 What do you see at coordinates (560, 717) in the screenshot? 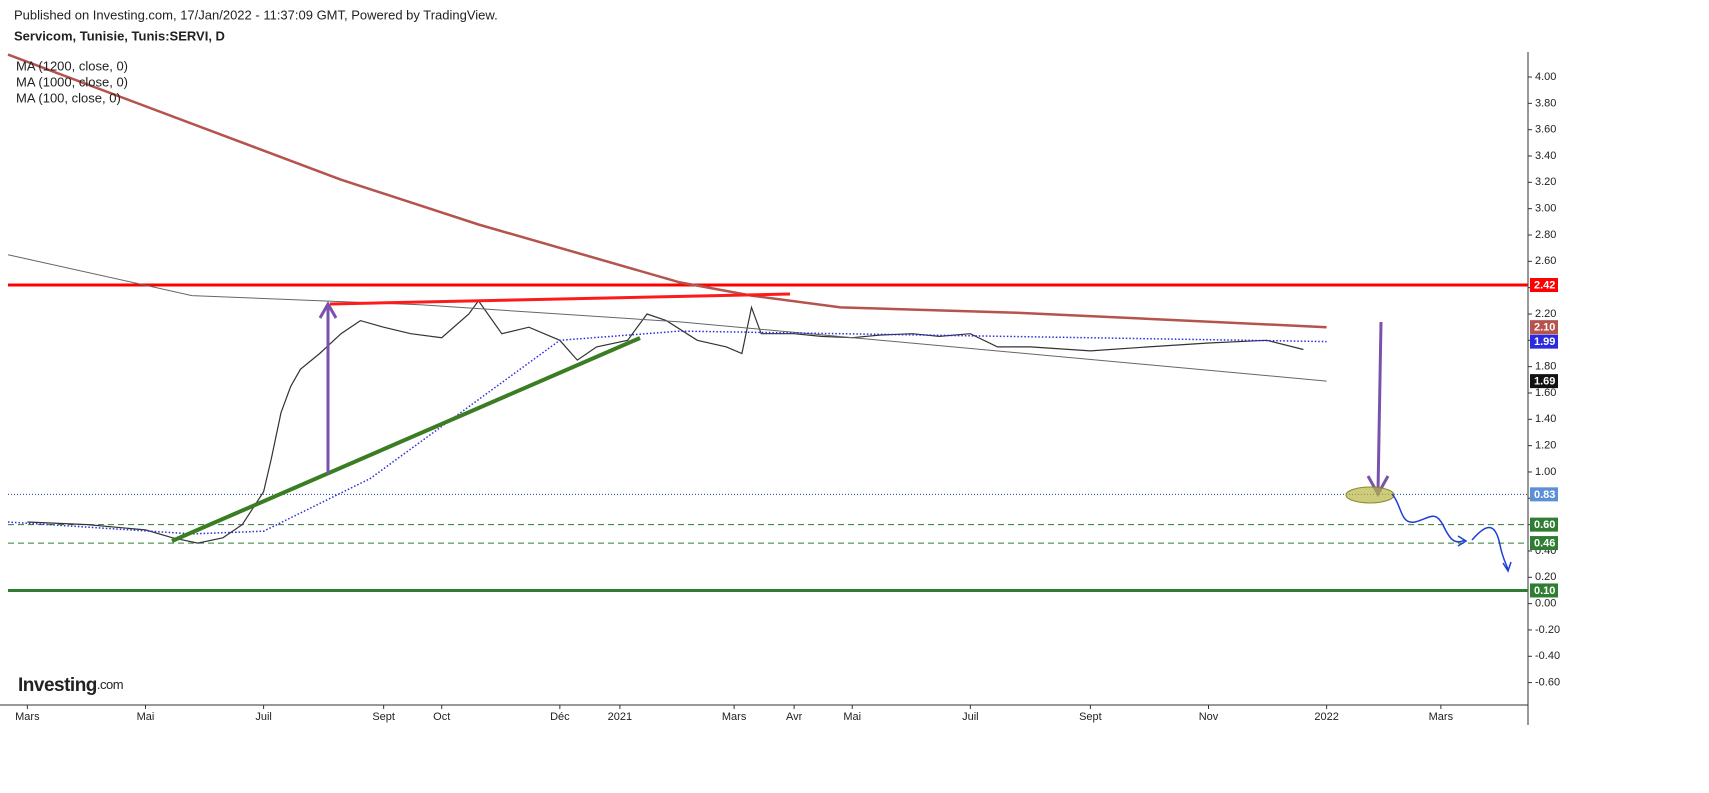
I see `x-tick-label: Déc` at bounding box center [560, 717].